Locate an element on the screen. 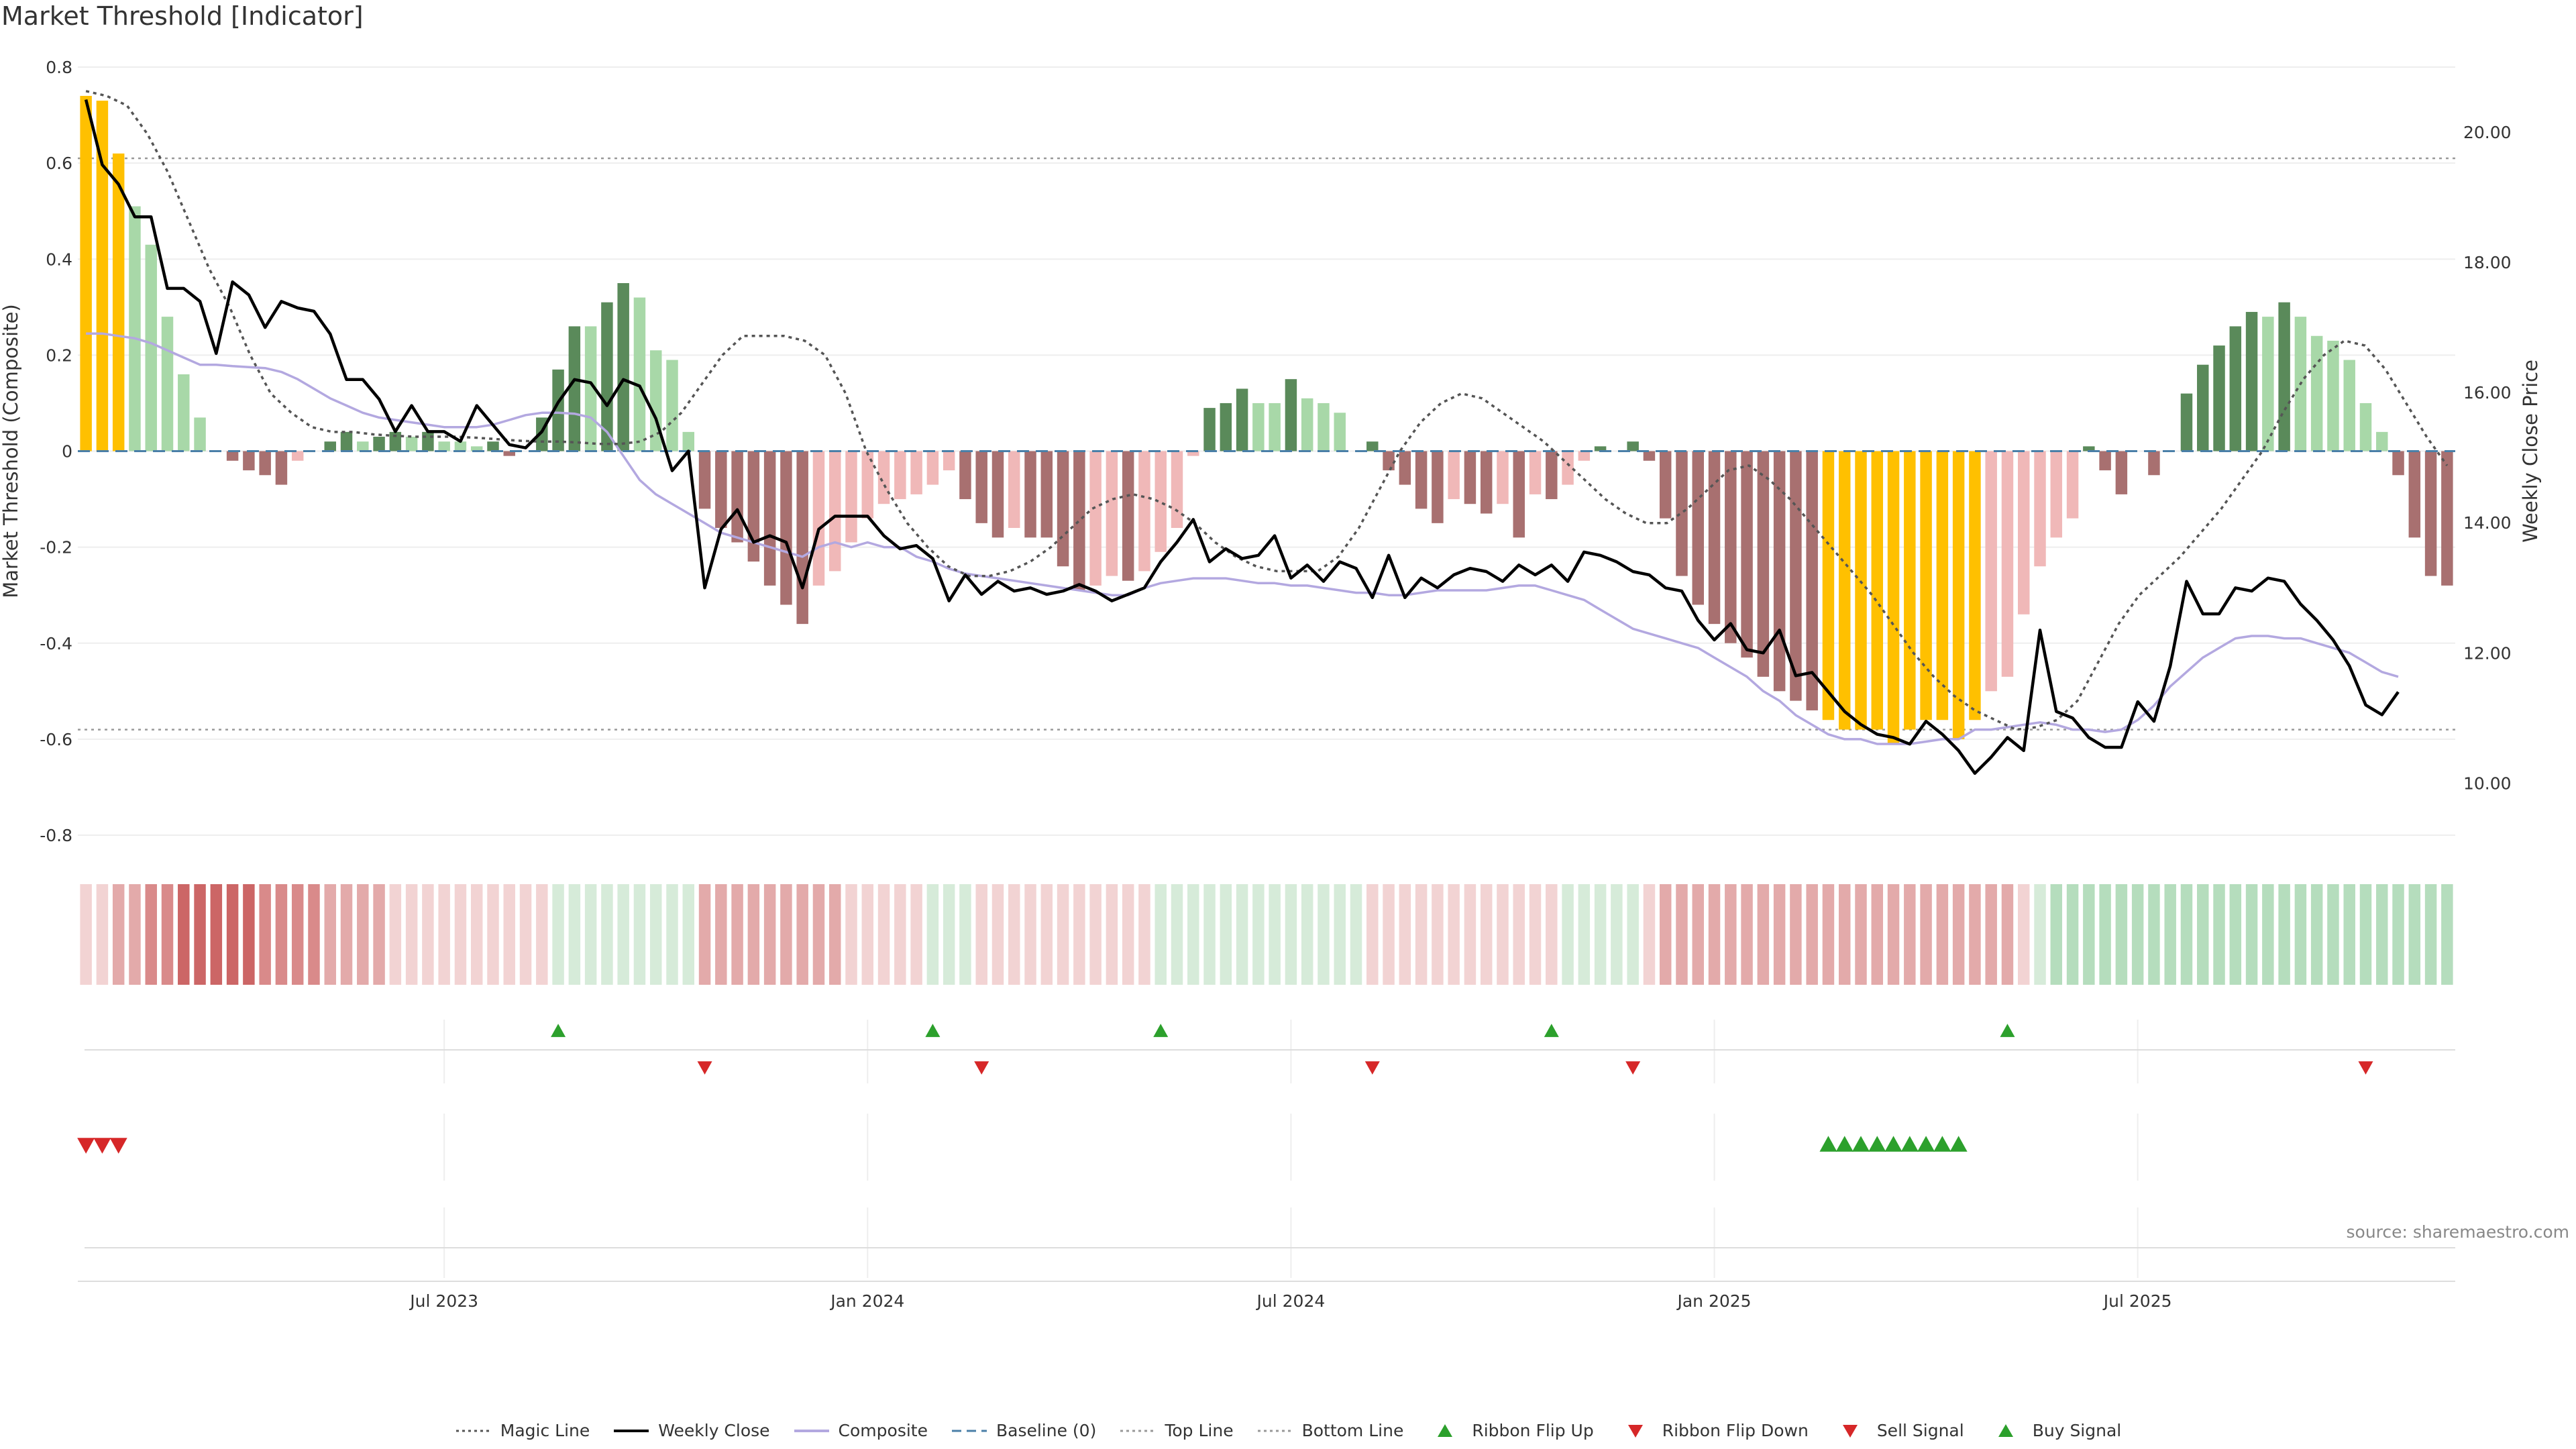 The height and width of the screenshot is (1449, 2576). triangle-up-icon is located at coordinates (2005, 1430).